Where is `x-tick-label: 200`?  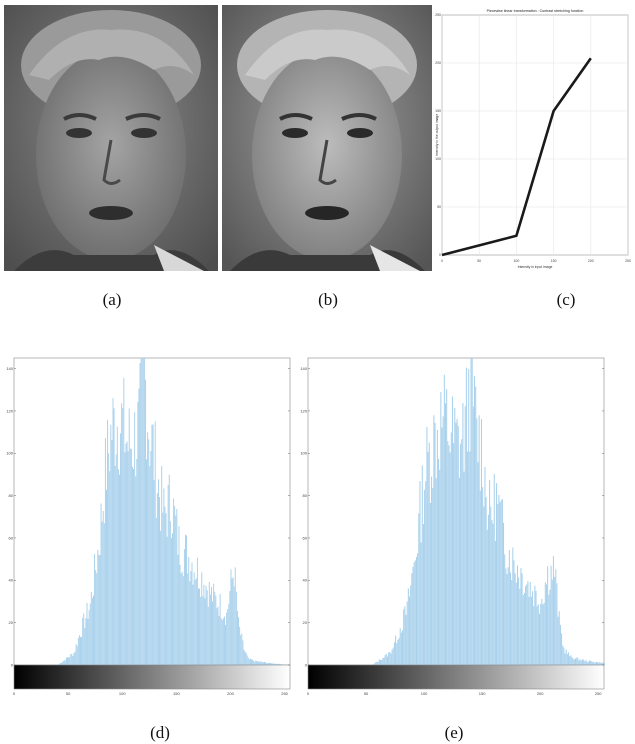 x-tick-label: 200 is located at coordinates (540, 693).